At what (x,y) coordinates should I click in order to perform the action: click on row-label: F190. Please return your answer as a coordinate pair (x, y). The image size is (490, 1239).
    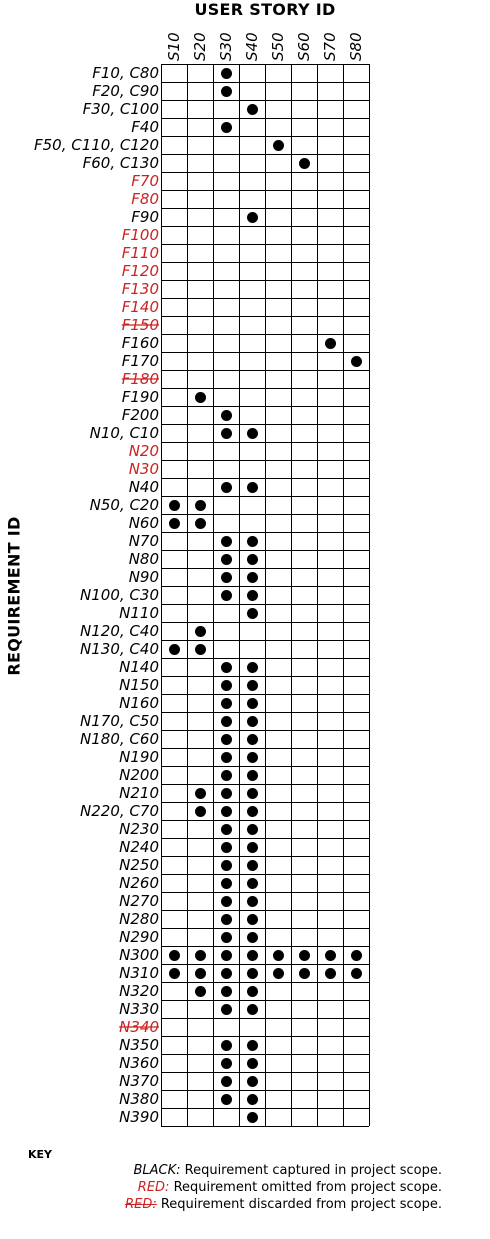
    Looking at the image, I should click on (140, 397).